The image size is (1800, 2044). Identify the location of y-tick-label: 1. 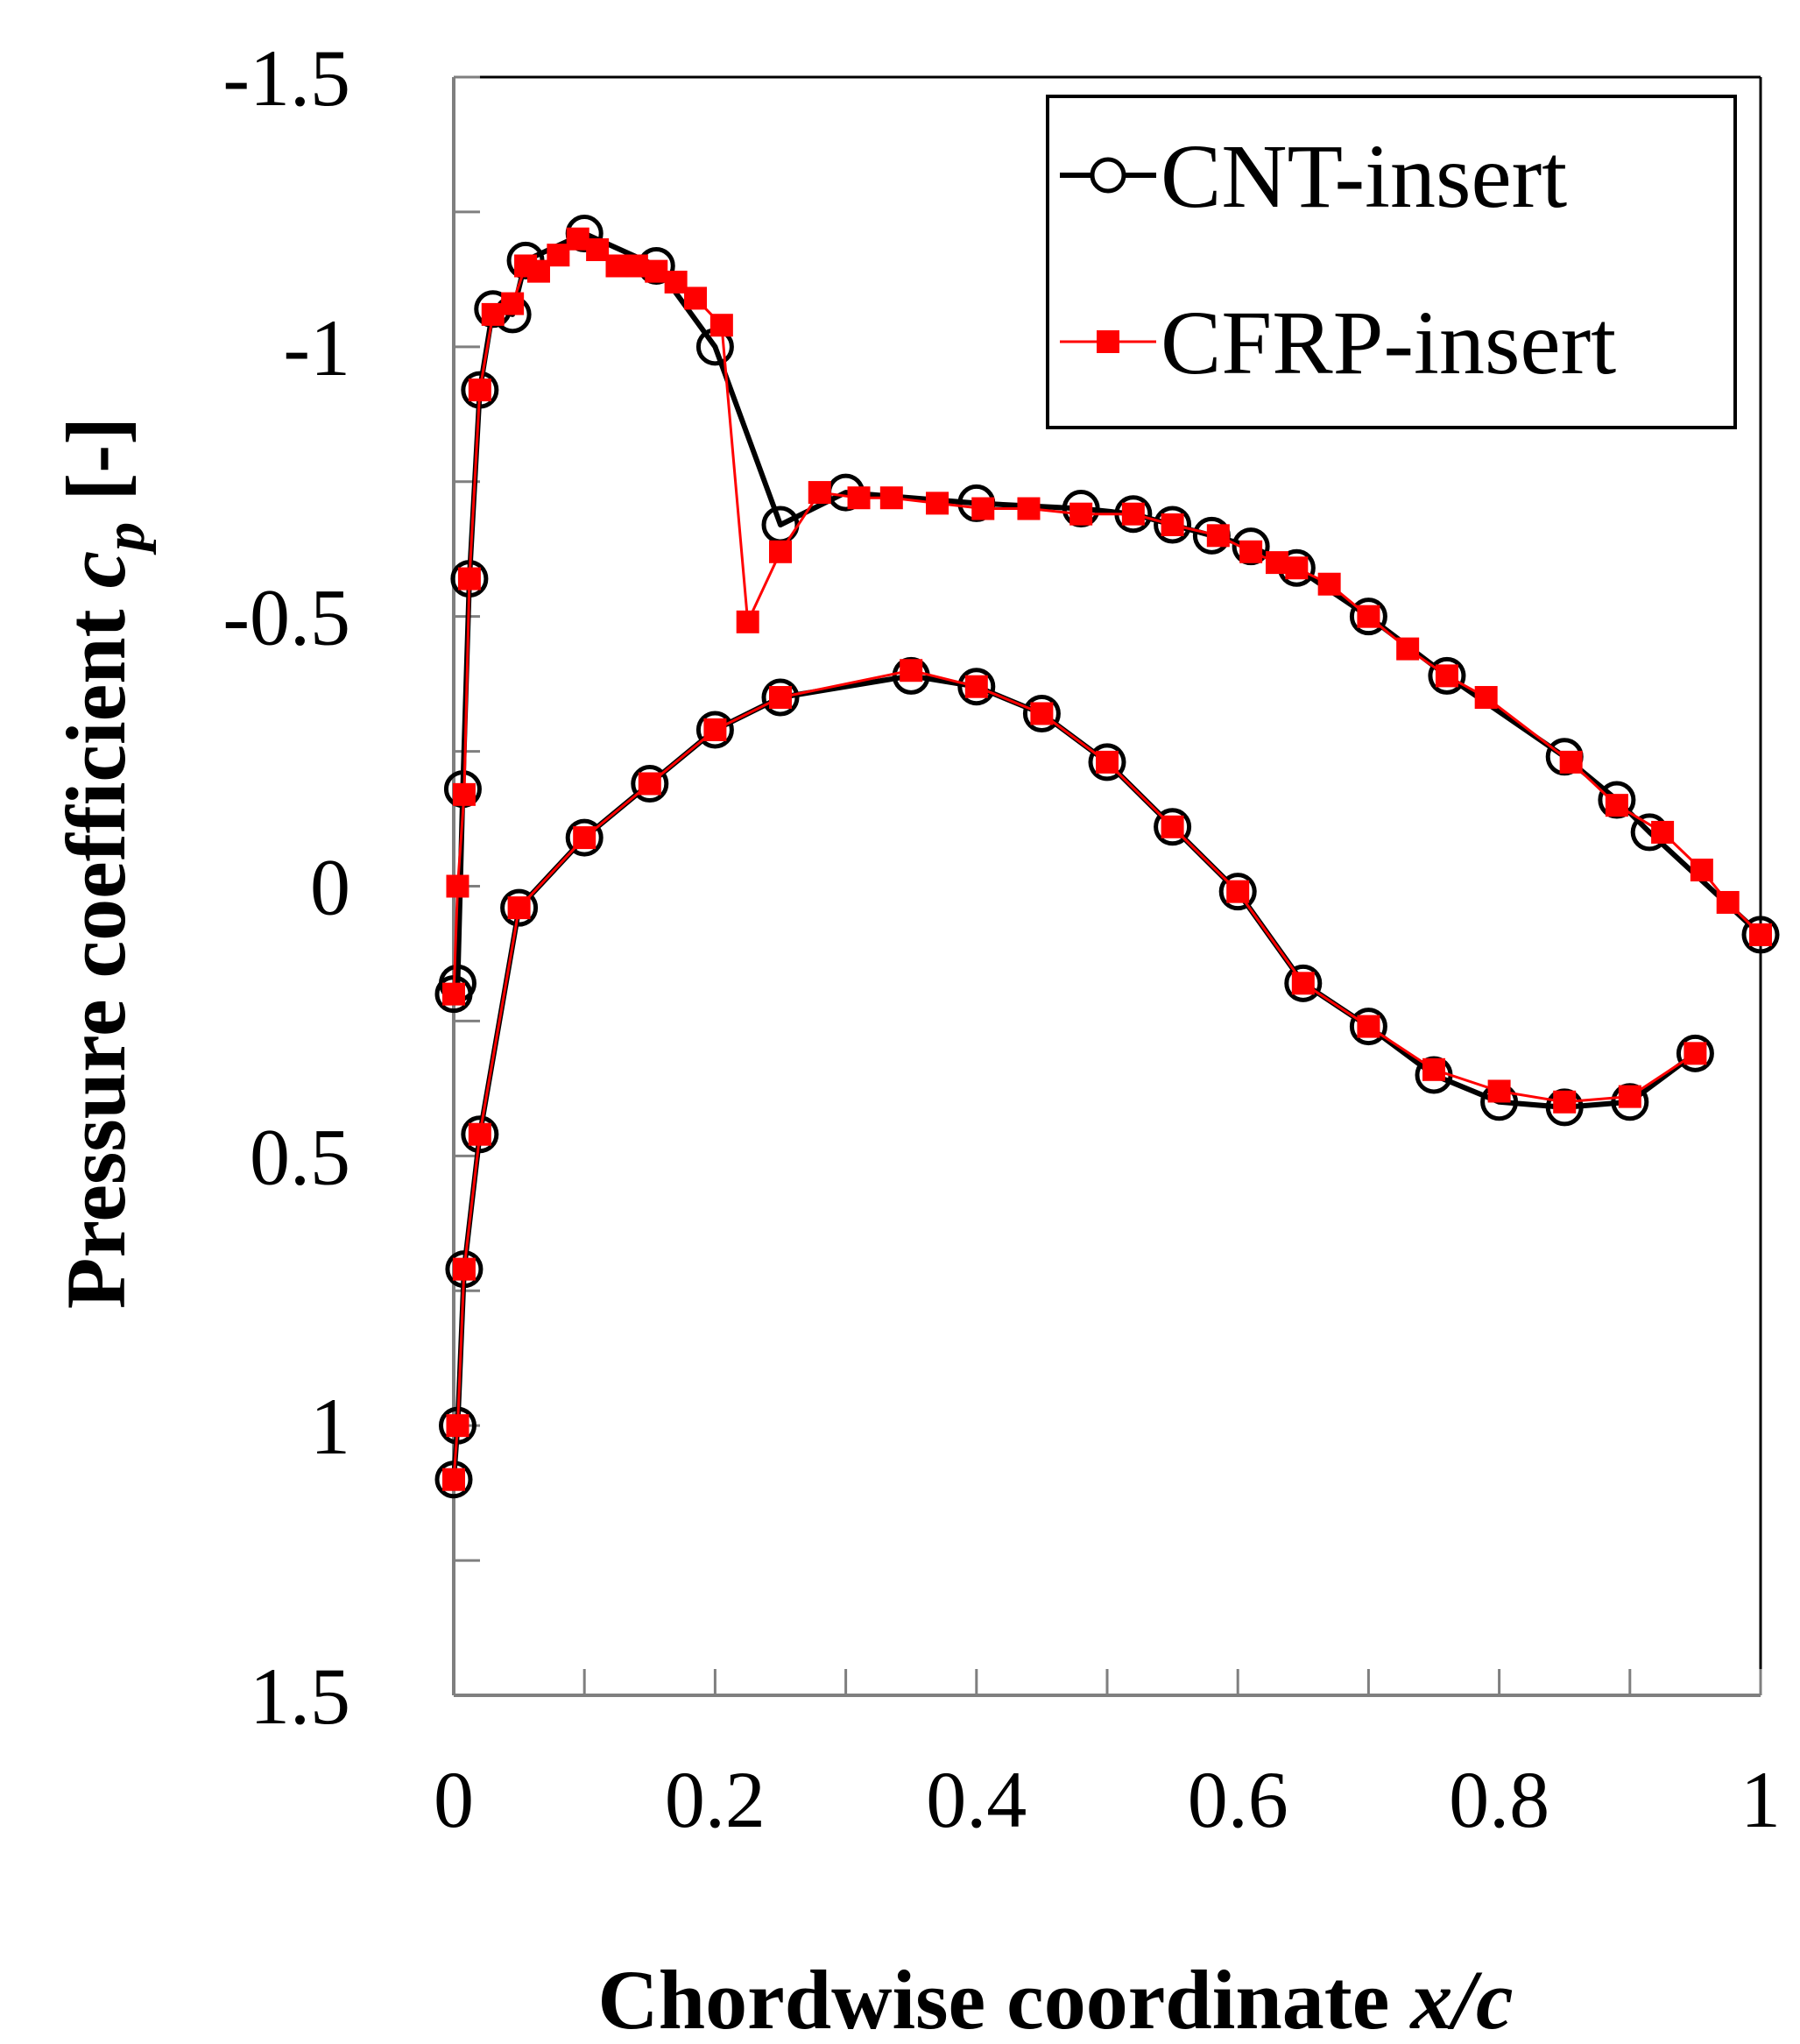
(330, 1426).